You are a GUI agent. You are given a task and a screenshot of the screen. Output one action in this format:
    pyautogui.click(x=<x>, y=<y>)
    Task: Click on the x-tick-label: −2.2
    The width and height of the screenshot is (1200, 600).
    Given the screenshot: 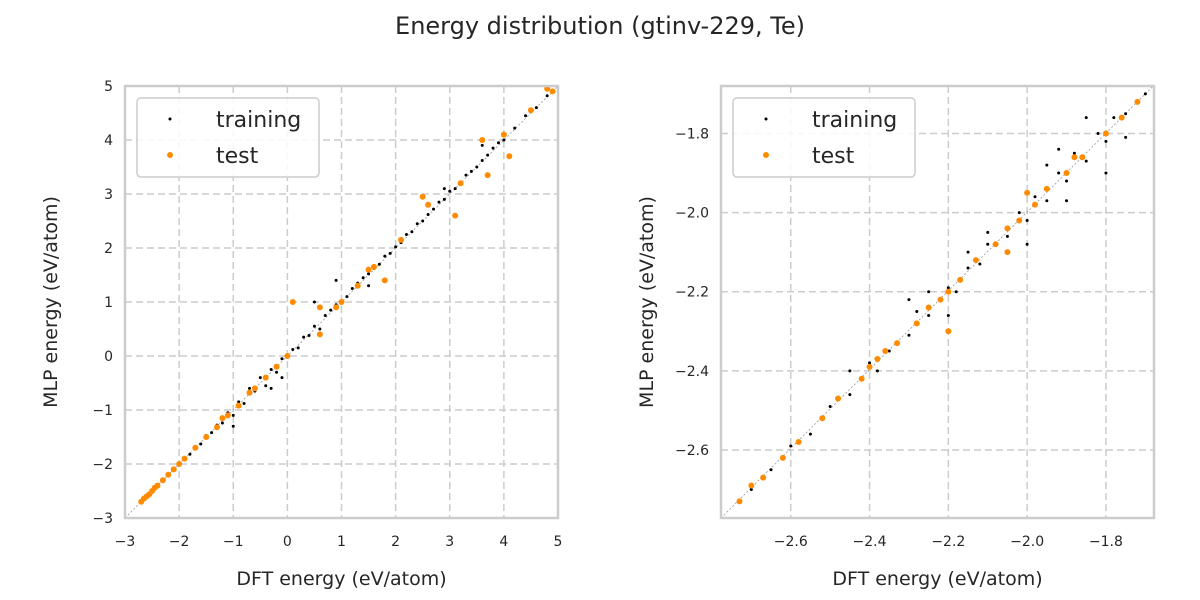 What is the action you would take?
    pyautogui.click(x=948, y=542)
    